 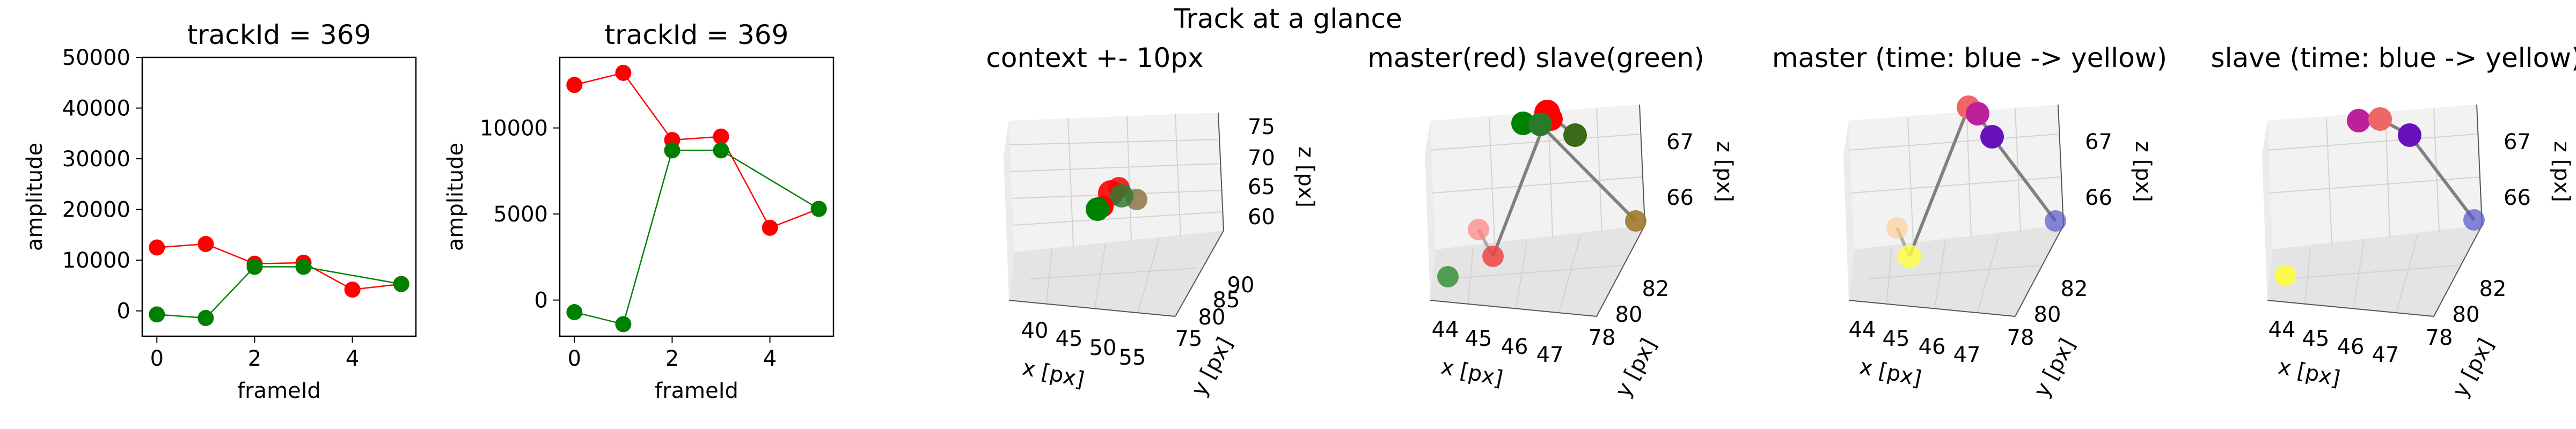 I want to click on tick-label: 65, so click(x=1261, y=187).